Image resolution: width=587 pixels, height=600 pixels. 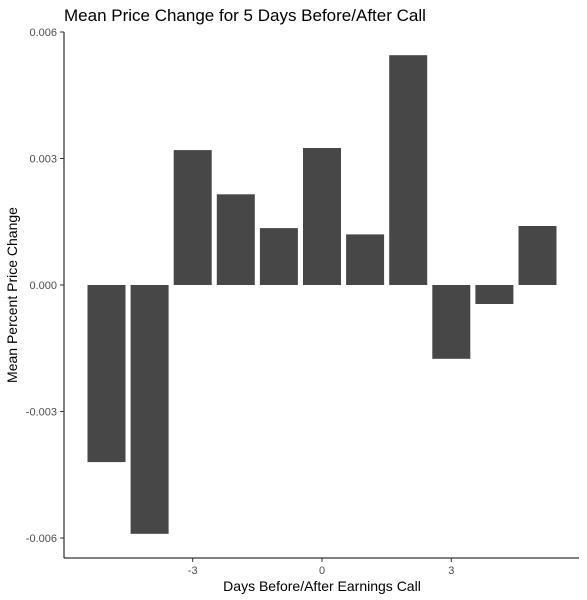 I want to click on x-tick-label: -3, so click(x=193, y=571).